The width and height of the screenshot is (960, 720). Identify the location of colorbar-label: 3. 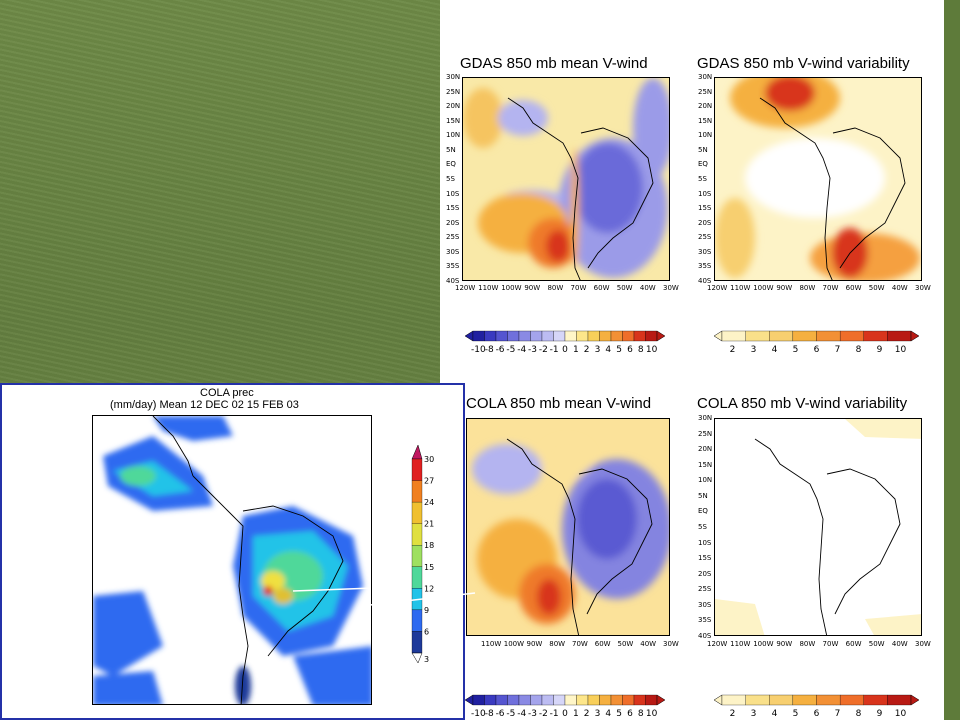
(426, 659).